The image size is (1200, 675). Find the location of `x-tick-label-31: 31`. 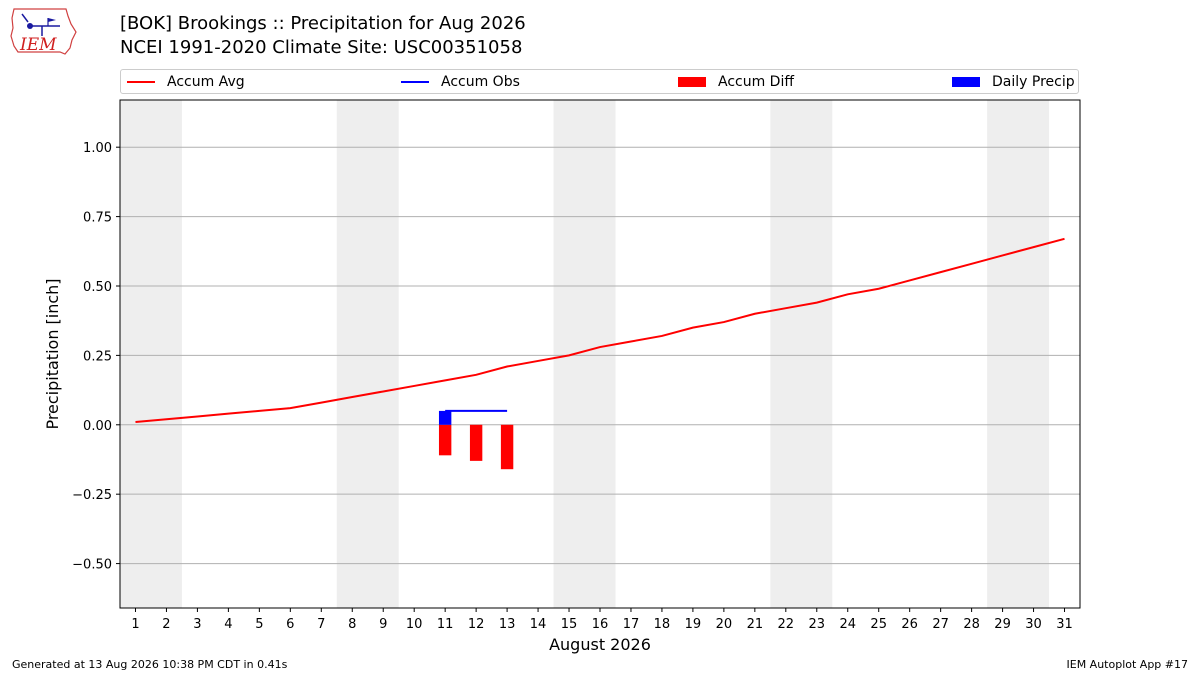

x-tick-label-31: 31 is located at coordinates (1064, 624).